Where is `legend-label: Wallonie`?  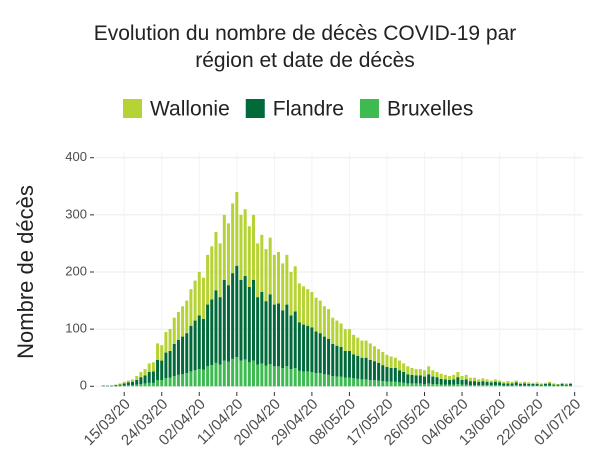
legend-label: Wallonie is located at coordinates (190, 109).